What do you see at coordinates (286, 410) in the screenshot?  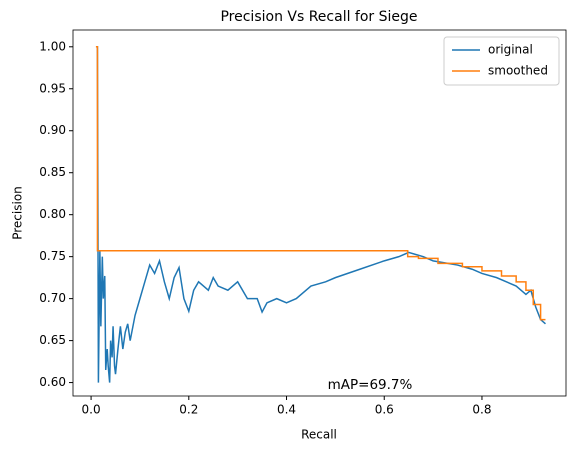 I see `x-tick-label: 0.4` at bounding box center [286, 410].